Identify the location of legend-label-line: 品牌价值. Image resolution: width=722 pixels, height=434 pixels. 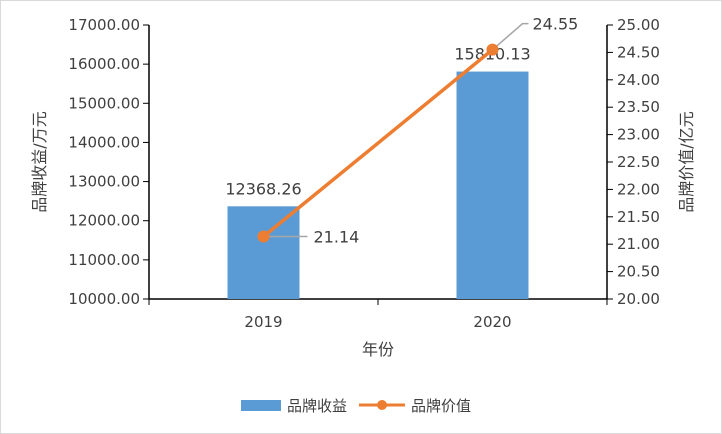
(441, 406).